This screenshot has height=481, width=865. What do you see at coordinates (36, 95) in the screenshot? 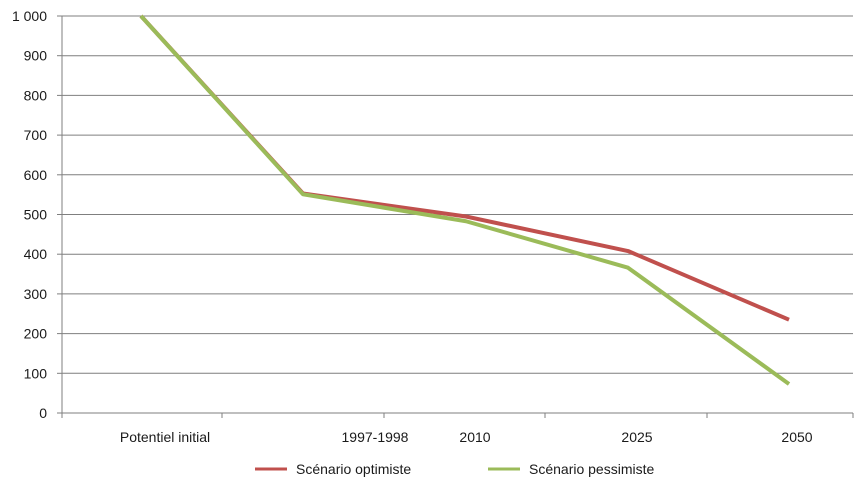
I see `y-tick-label: 800` at bounding box center [36, 95].